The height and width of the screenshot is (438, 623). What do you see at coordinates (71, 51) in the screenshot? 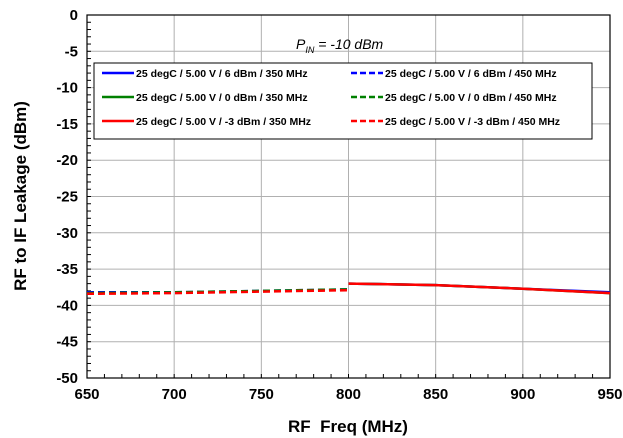
I see `y-tick-label: -5` at bounding box center [71, 51].